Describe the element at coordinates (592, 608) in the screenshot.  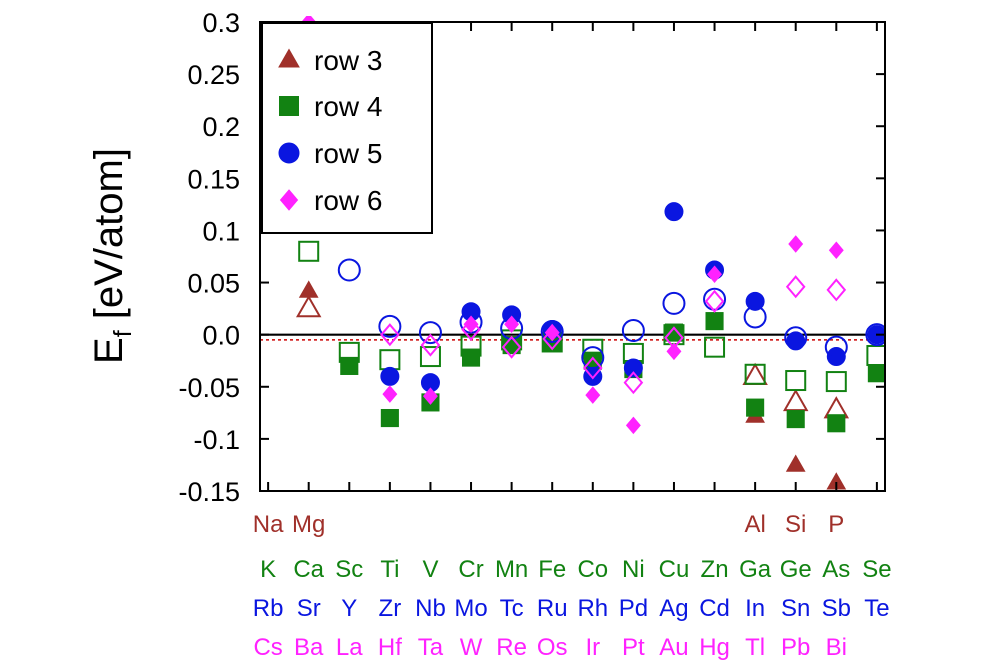
I see `element-label: Rh` at that location.